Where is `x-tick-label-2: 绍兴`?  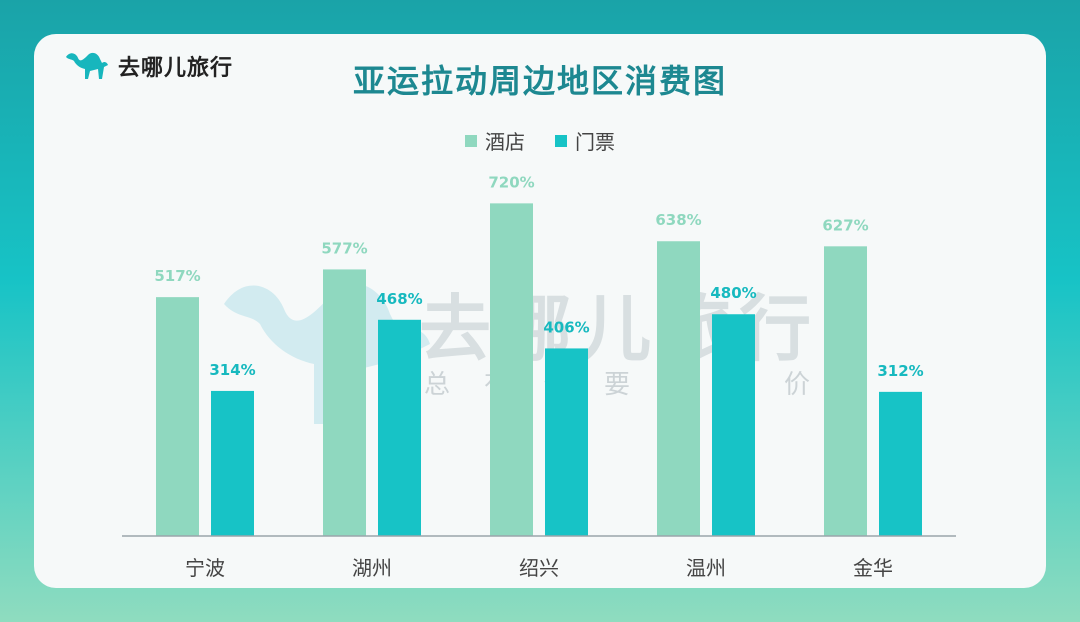 x-tick-label-2: 绍兴 is located at coordinates (539, 568).